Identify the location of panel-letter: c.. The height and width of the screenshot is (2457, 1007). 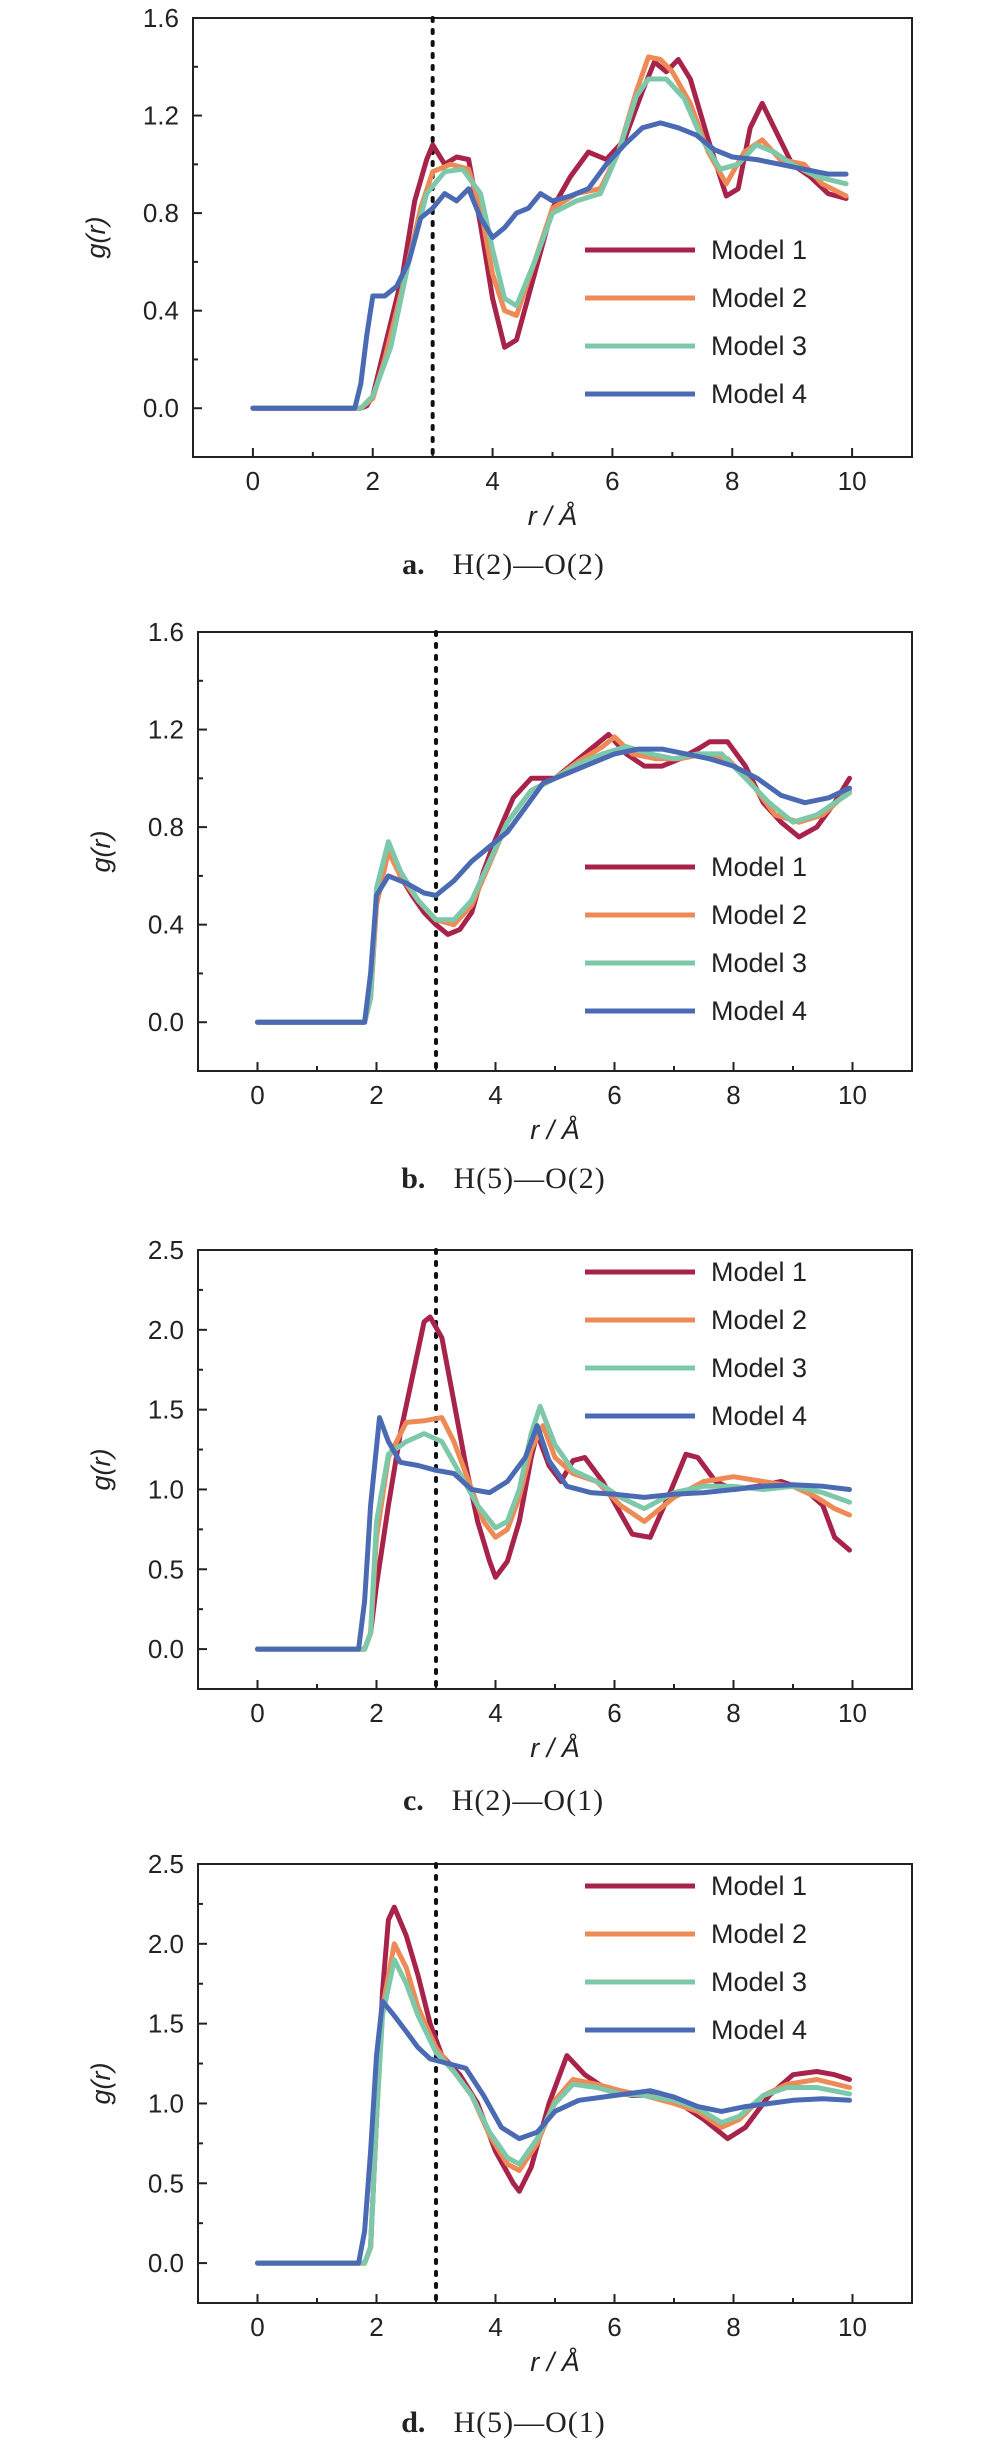
(413, 1800).